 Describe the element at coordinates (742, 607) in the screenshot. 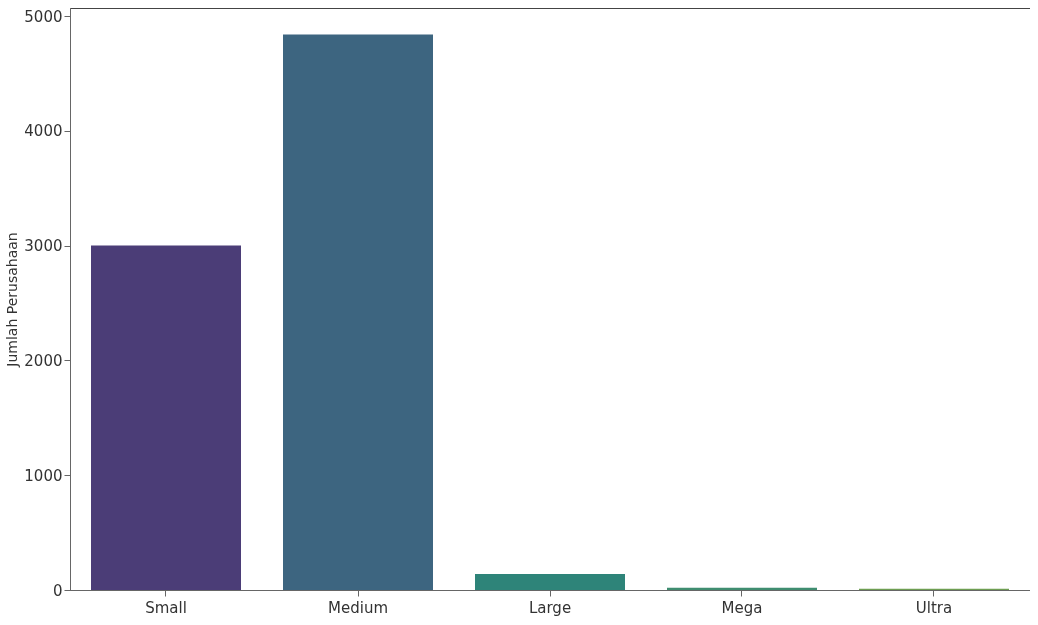

I see `x-tick-label: Mega` at that location.